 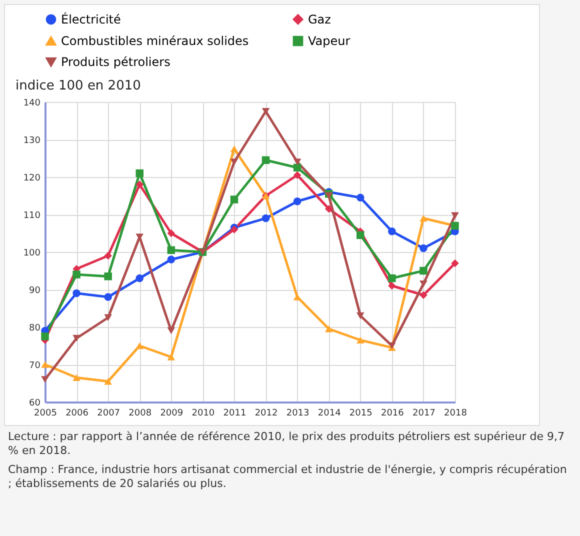 What do you see at coordinates (319, 19) in the screenshot?
I see `legend-label: Gaz` at bounding box center [319, 19].